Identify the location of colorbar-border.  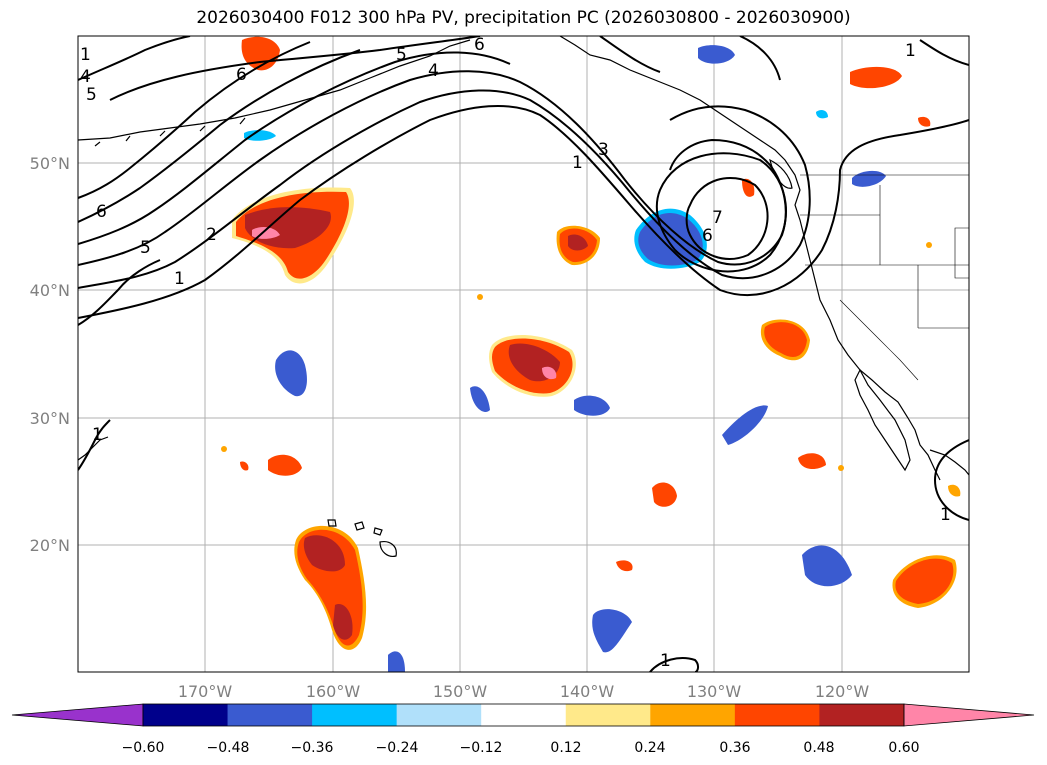
(523, 715).